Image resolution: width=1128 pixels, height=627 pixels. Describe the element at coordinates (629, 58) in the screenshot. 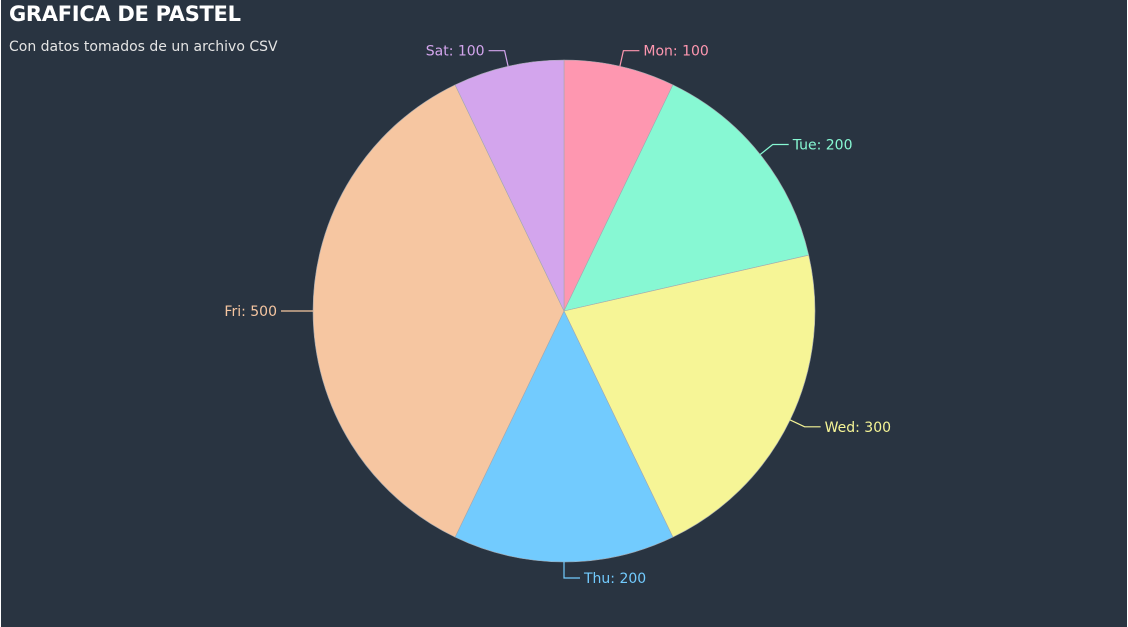

I see `label-line-mon` at that location.